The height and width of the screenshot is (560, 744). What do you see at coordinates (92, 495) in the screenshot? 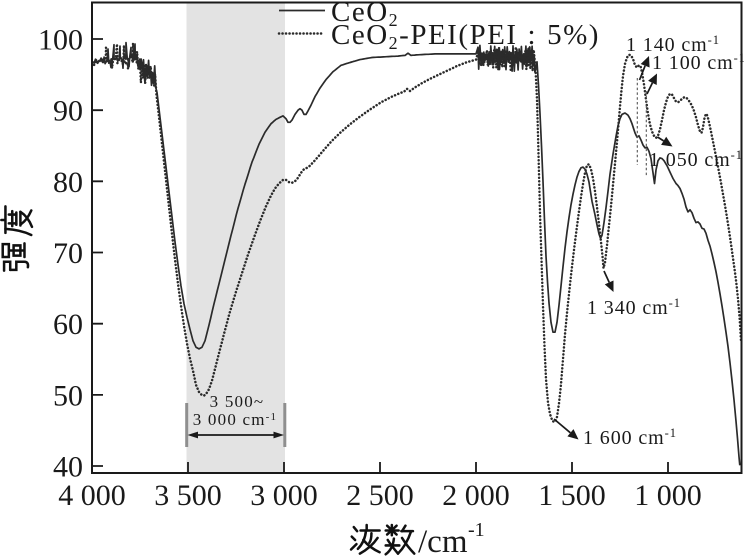
I see `svg-text: 4 000` at bounding box center [92, 495].